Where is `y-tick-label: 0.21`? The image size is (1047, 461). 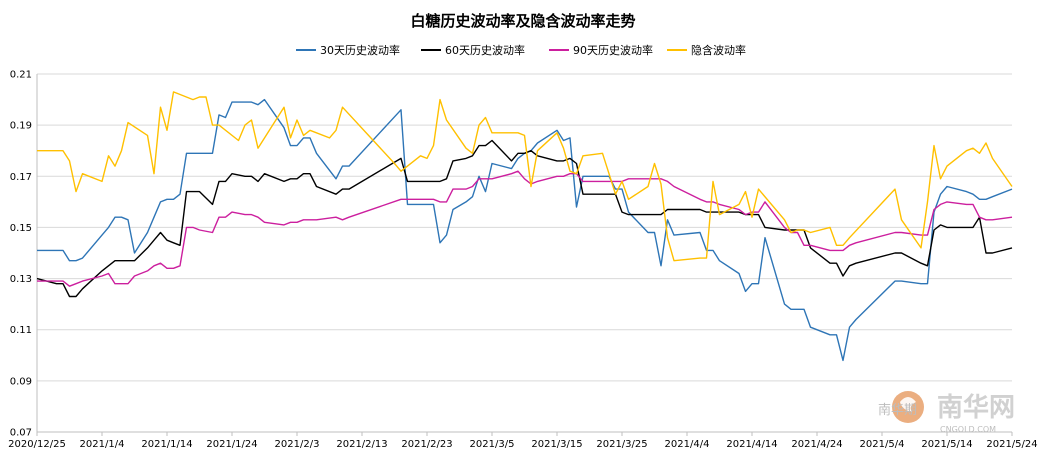 y-tick-label: 0.21 is located at coordinates (21, 75).